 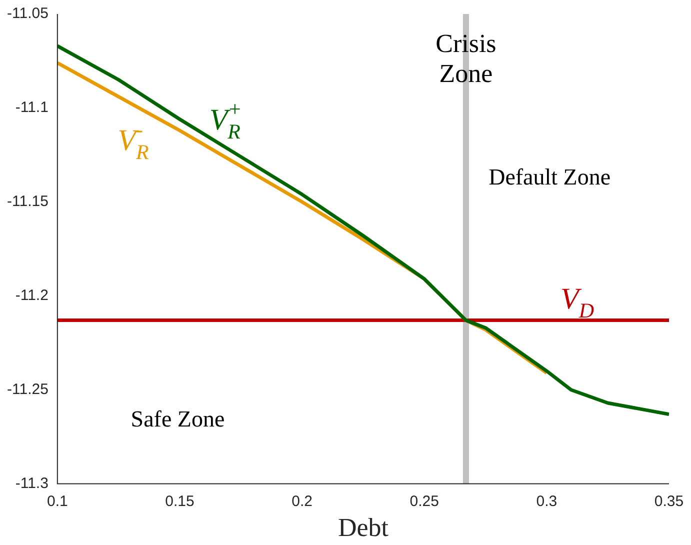 What do you see at coordinates (31, 295) in the screenshot?
I see `y-tick-label: -11.2` at bounding box center [31, 295].